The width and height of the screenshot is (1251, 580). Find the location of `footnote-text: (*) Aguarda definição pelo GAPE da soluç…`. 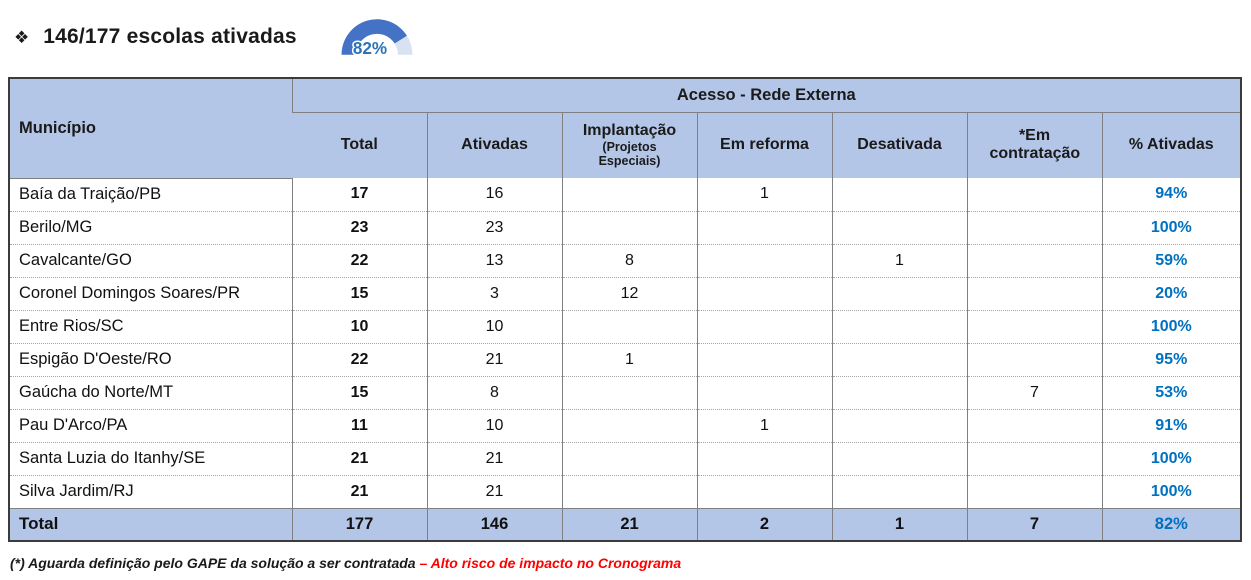

footnote-text: (*) Aguarda definição pelo GAPE da soluç… is located at coordinates (213, 563).